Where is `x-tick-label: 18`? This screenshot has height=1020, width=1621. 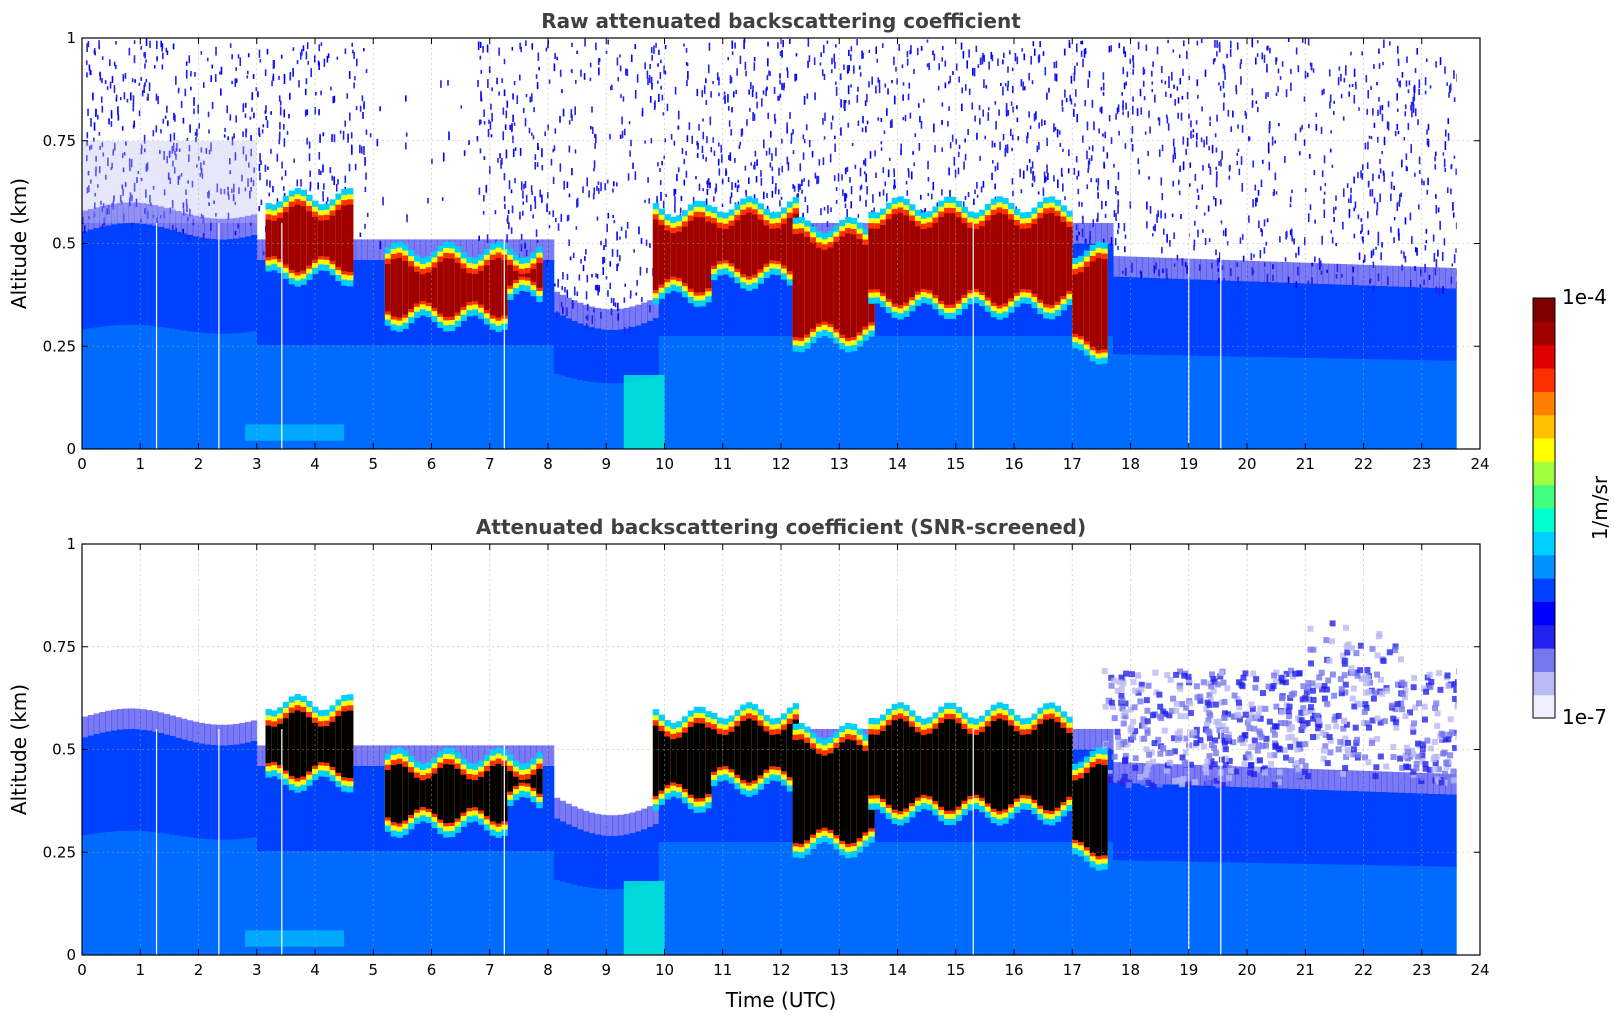
x-tick-label: 18 is located at coordinates (1130, 464).